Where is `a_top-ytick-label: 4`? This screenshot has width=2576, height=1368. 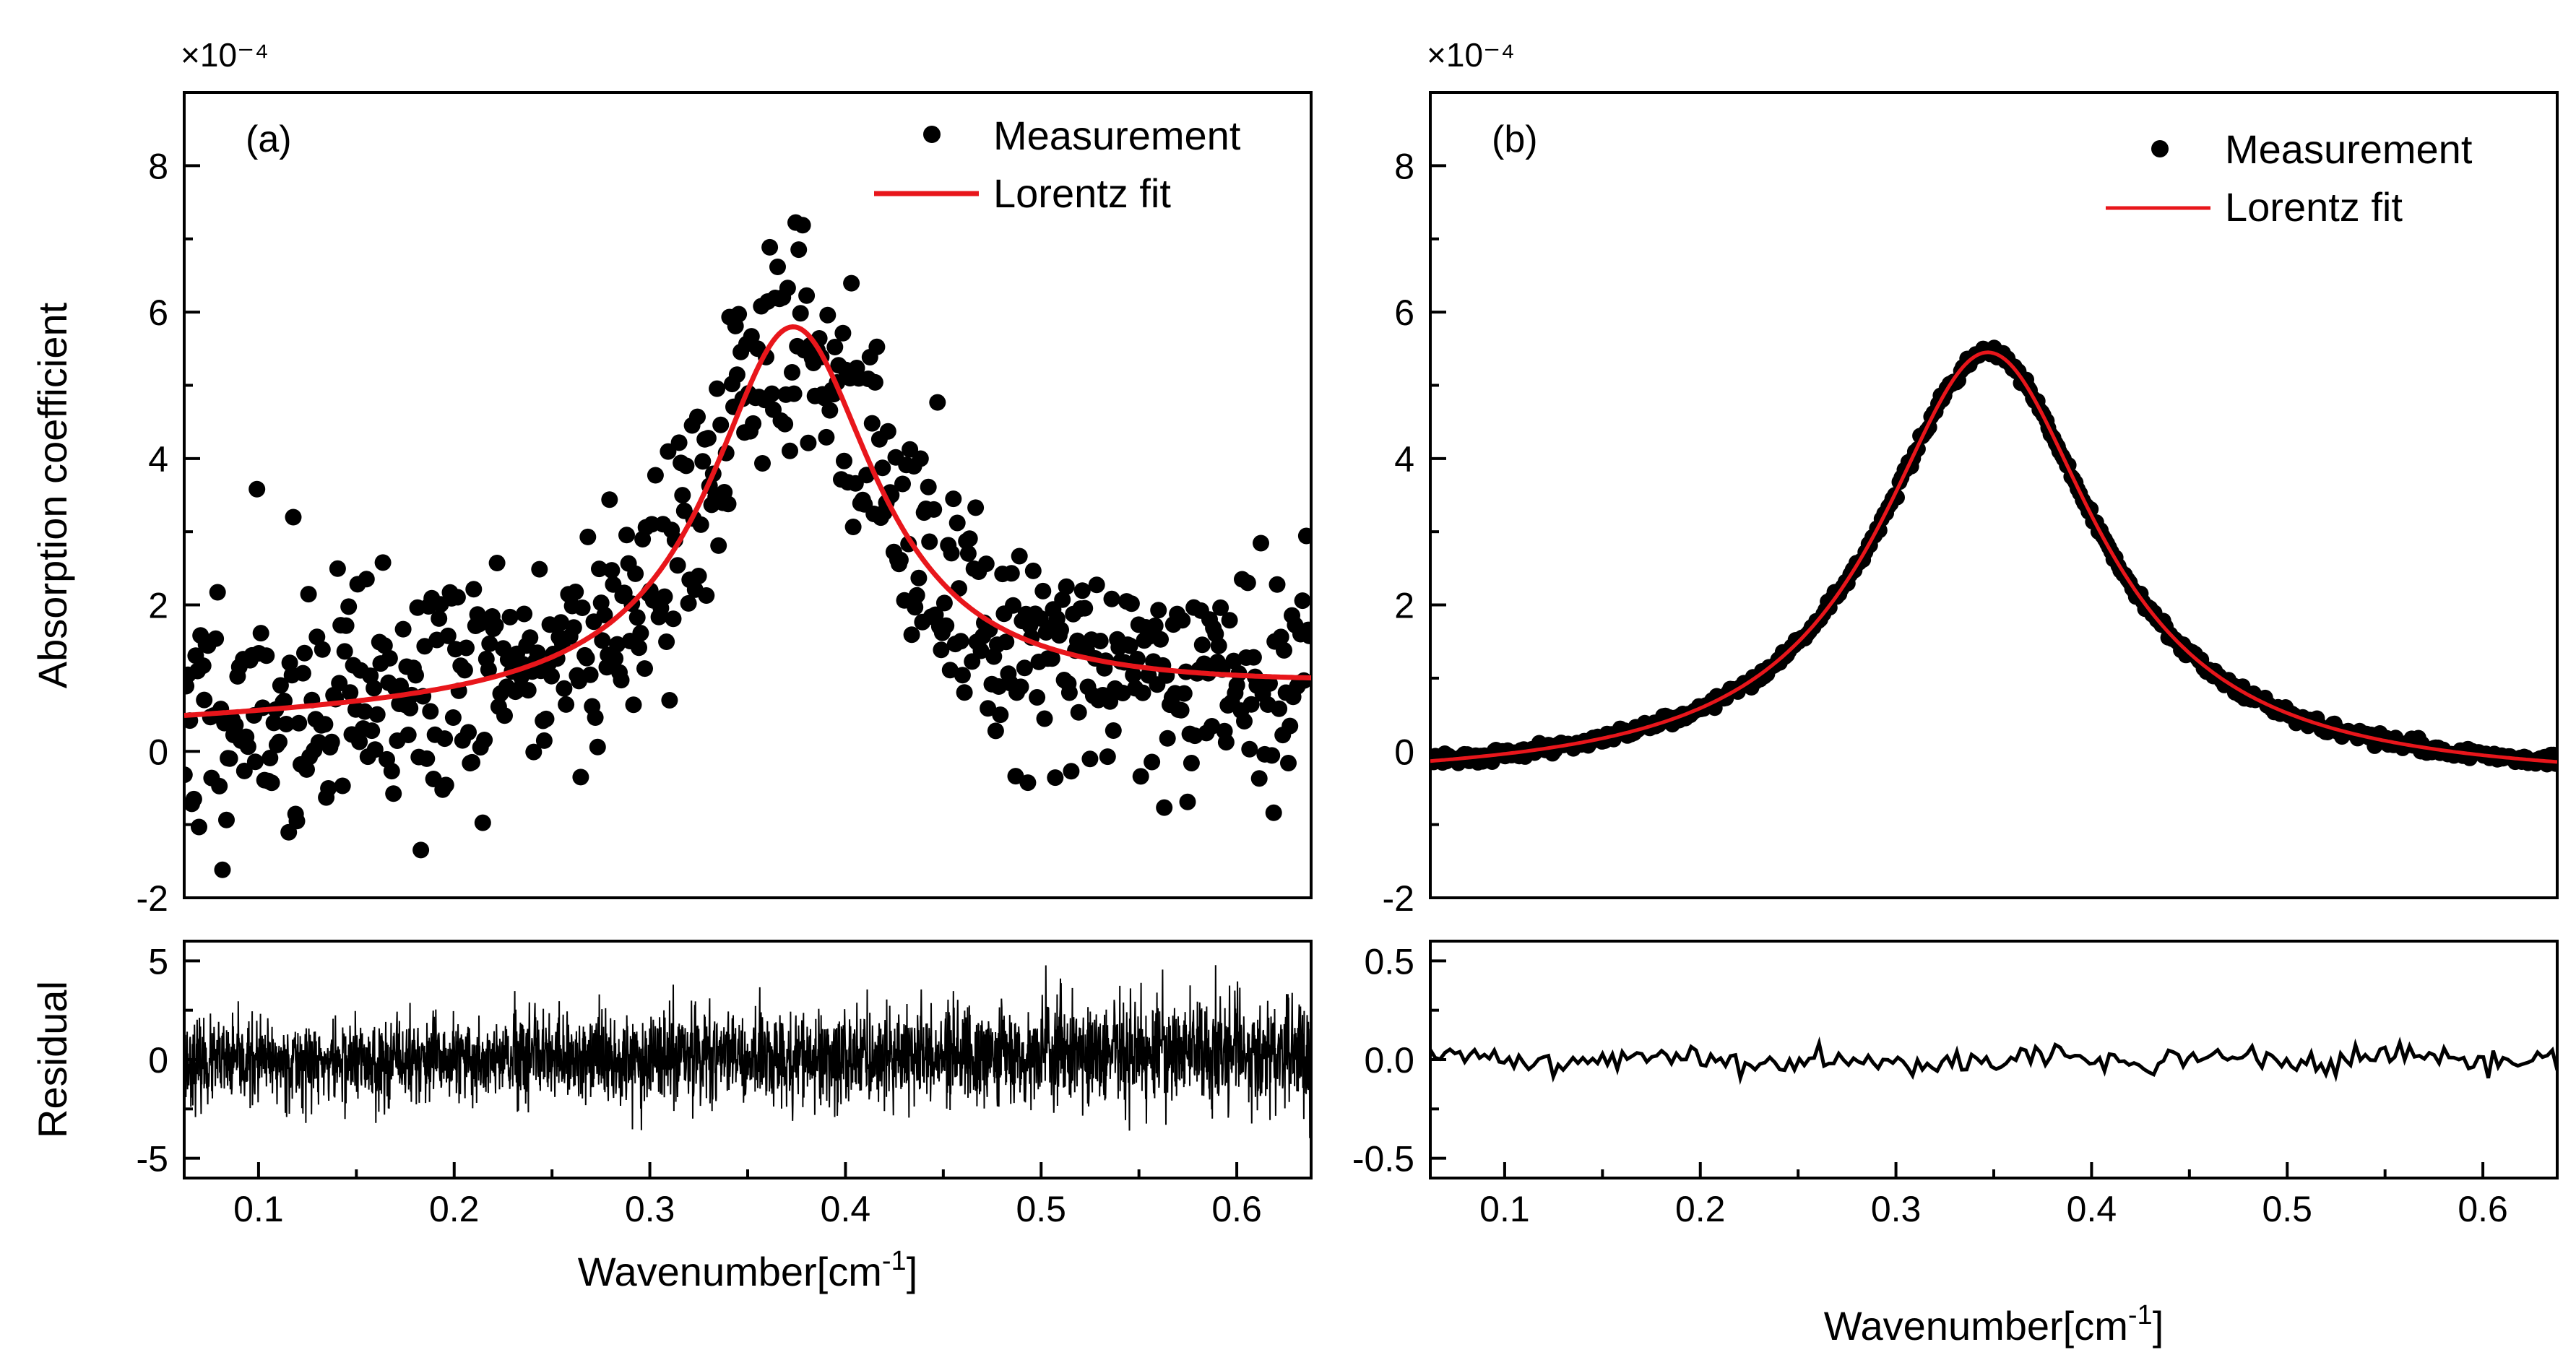 a_top-ytick-label: 4 is located at coordinates (158, 459).